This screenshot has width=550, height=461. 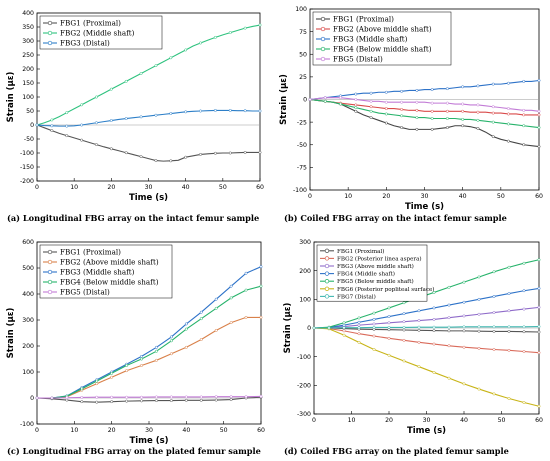 What do you see at coordinates (85, 43) in the screenshot?
I see `legend-label-3: FBG3 (Distal)` at bounding box center [85, 43].